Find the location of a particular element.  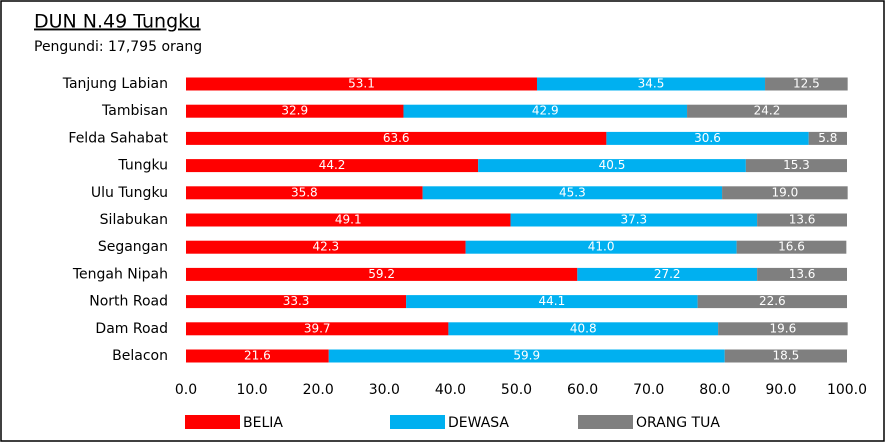

x-tick-label: 10.0 is located at coordinates (252, 390).